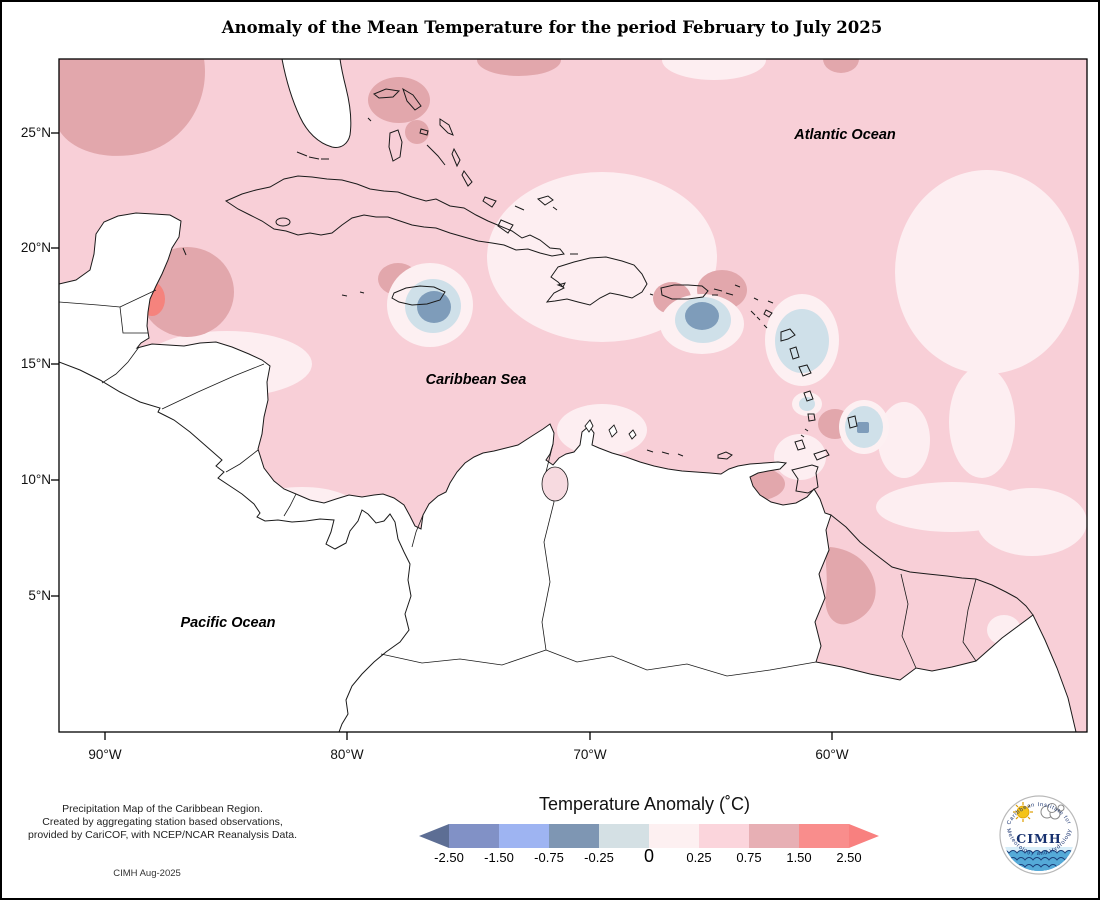 This screenshot has width=1100, height=900. I want to click on pacific-ocean-label: Pacific Ocean, so click(227, 623).